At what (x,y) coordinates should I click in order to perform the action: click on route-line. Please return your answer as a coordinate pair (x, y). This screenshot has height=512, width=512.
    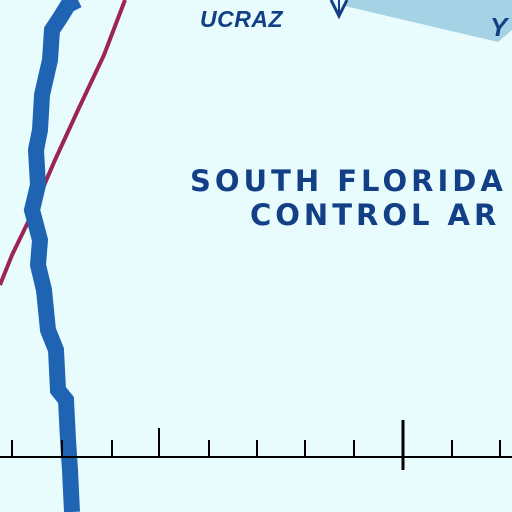
    Looking at the image, I should click on (63, 143).